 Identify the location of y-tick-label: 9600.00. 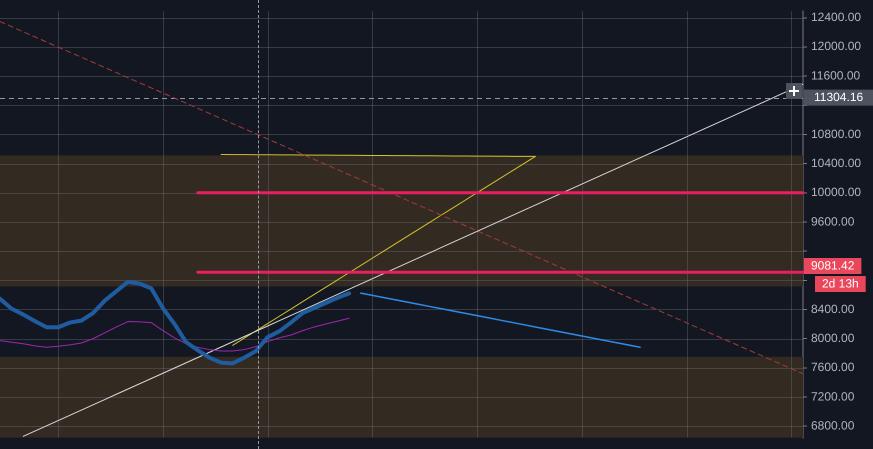
(833, 221).